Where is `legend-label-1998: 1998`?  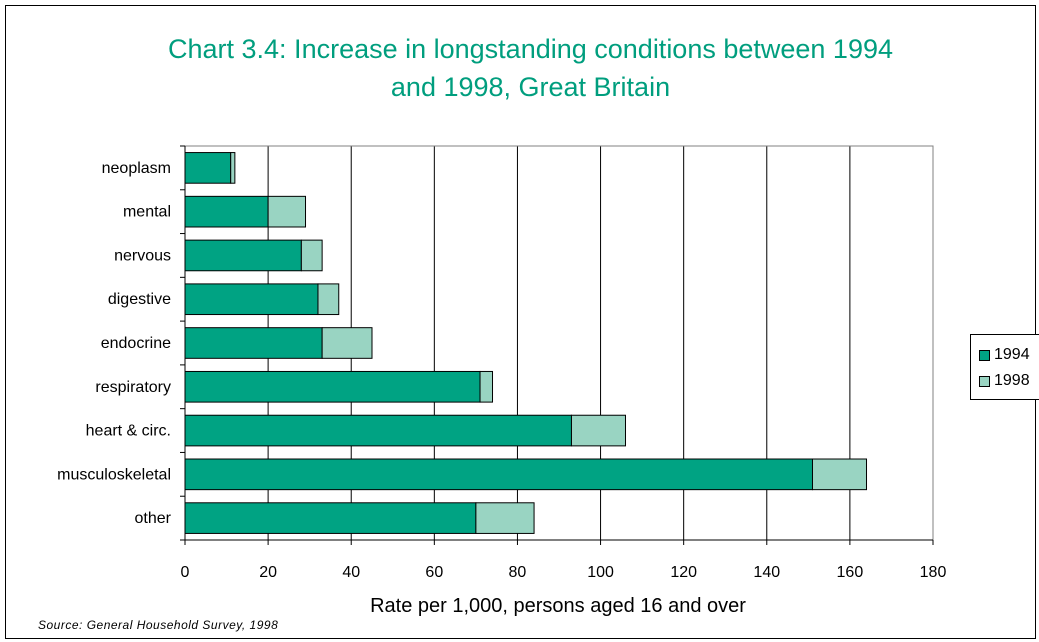 legend-label-1998: 1998 is located at coordinates (1012, 380).